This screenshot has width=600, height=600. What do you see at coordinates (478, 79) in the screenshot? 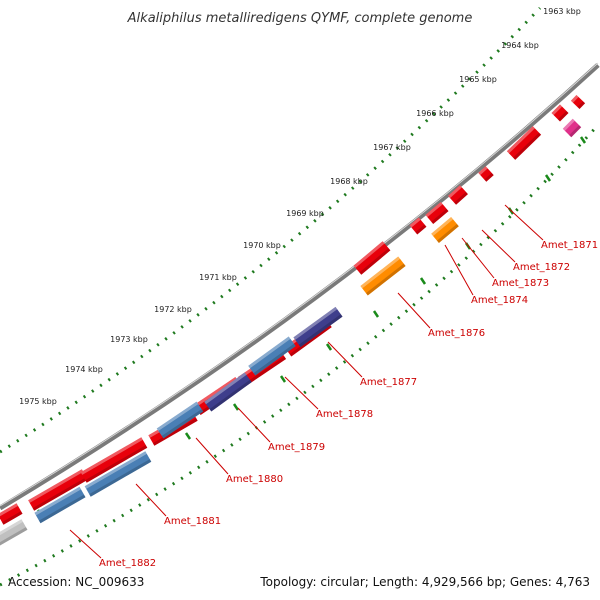
I see `scale-tick-label: 1965 kbp` at bounding box center [478, 79].